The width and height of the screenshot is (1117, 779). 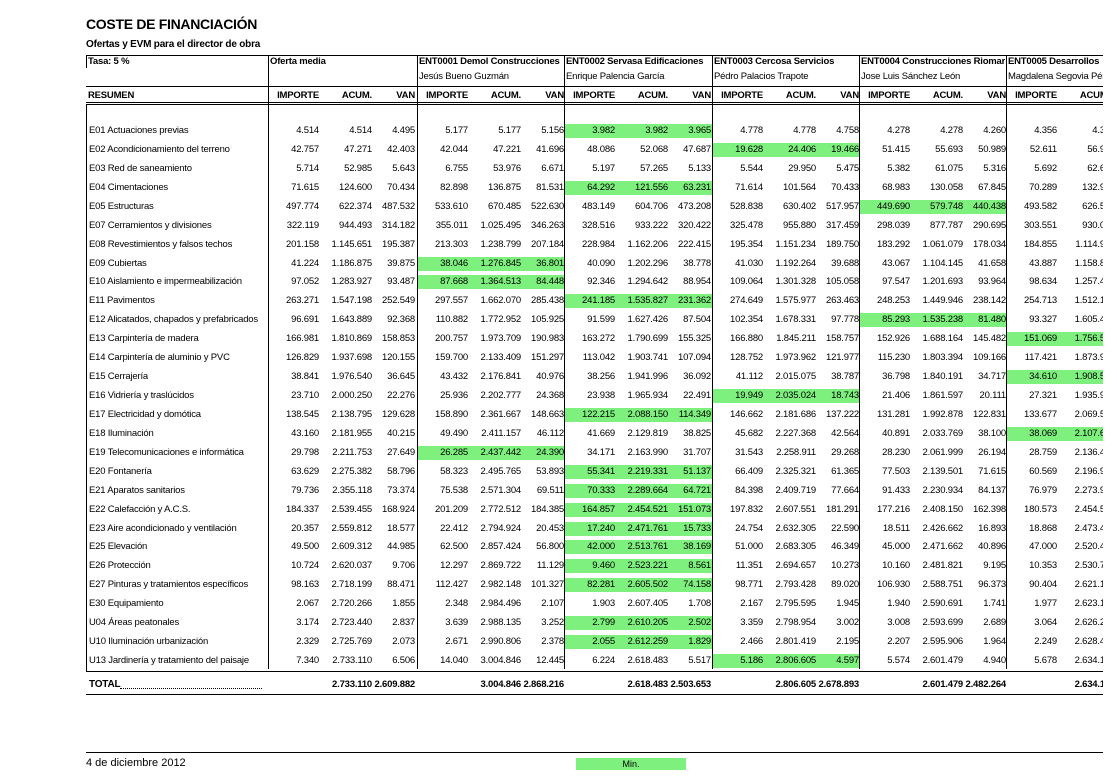 I want to click on cell: 2.202.777, so click(x=500, y=396).